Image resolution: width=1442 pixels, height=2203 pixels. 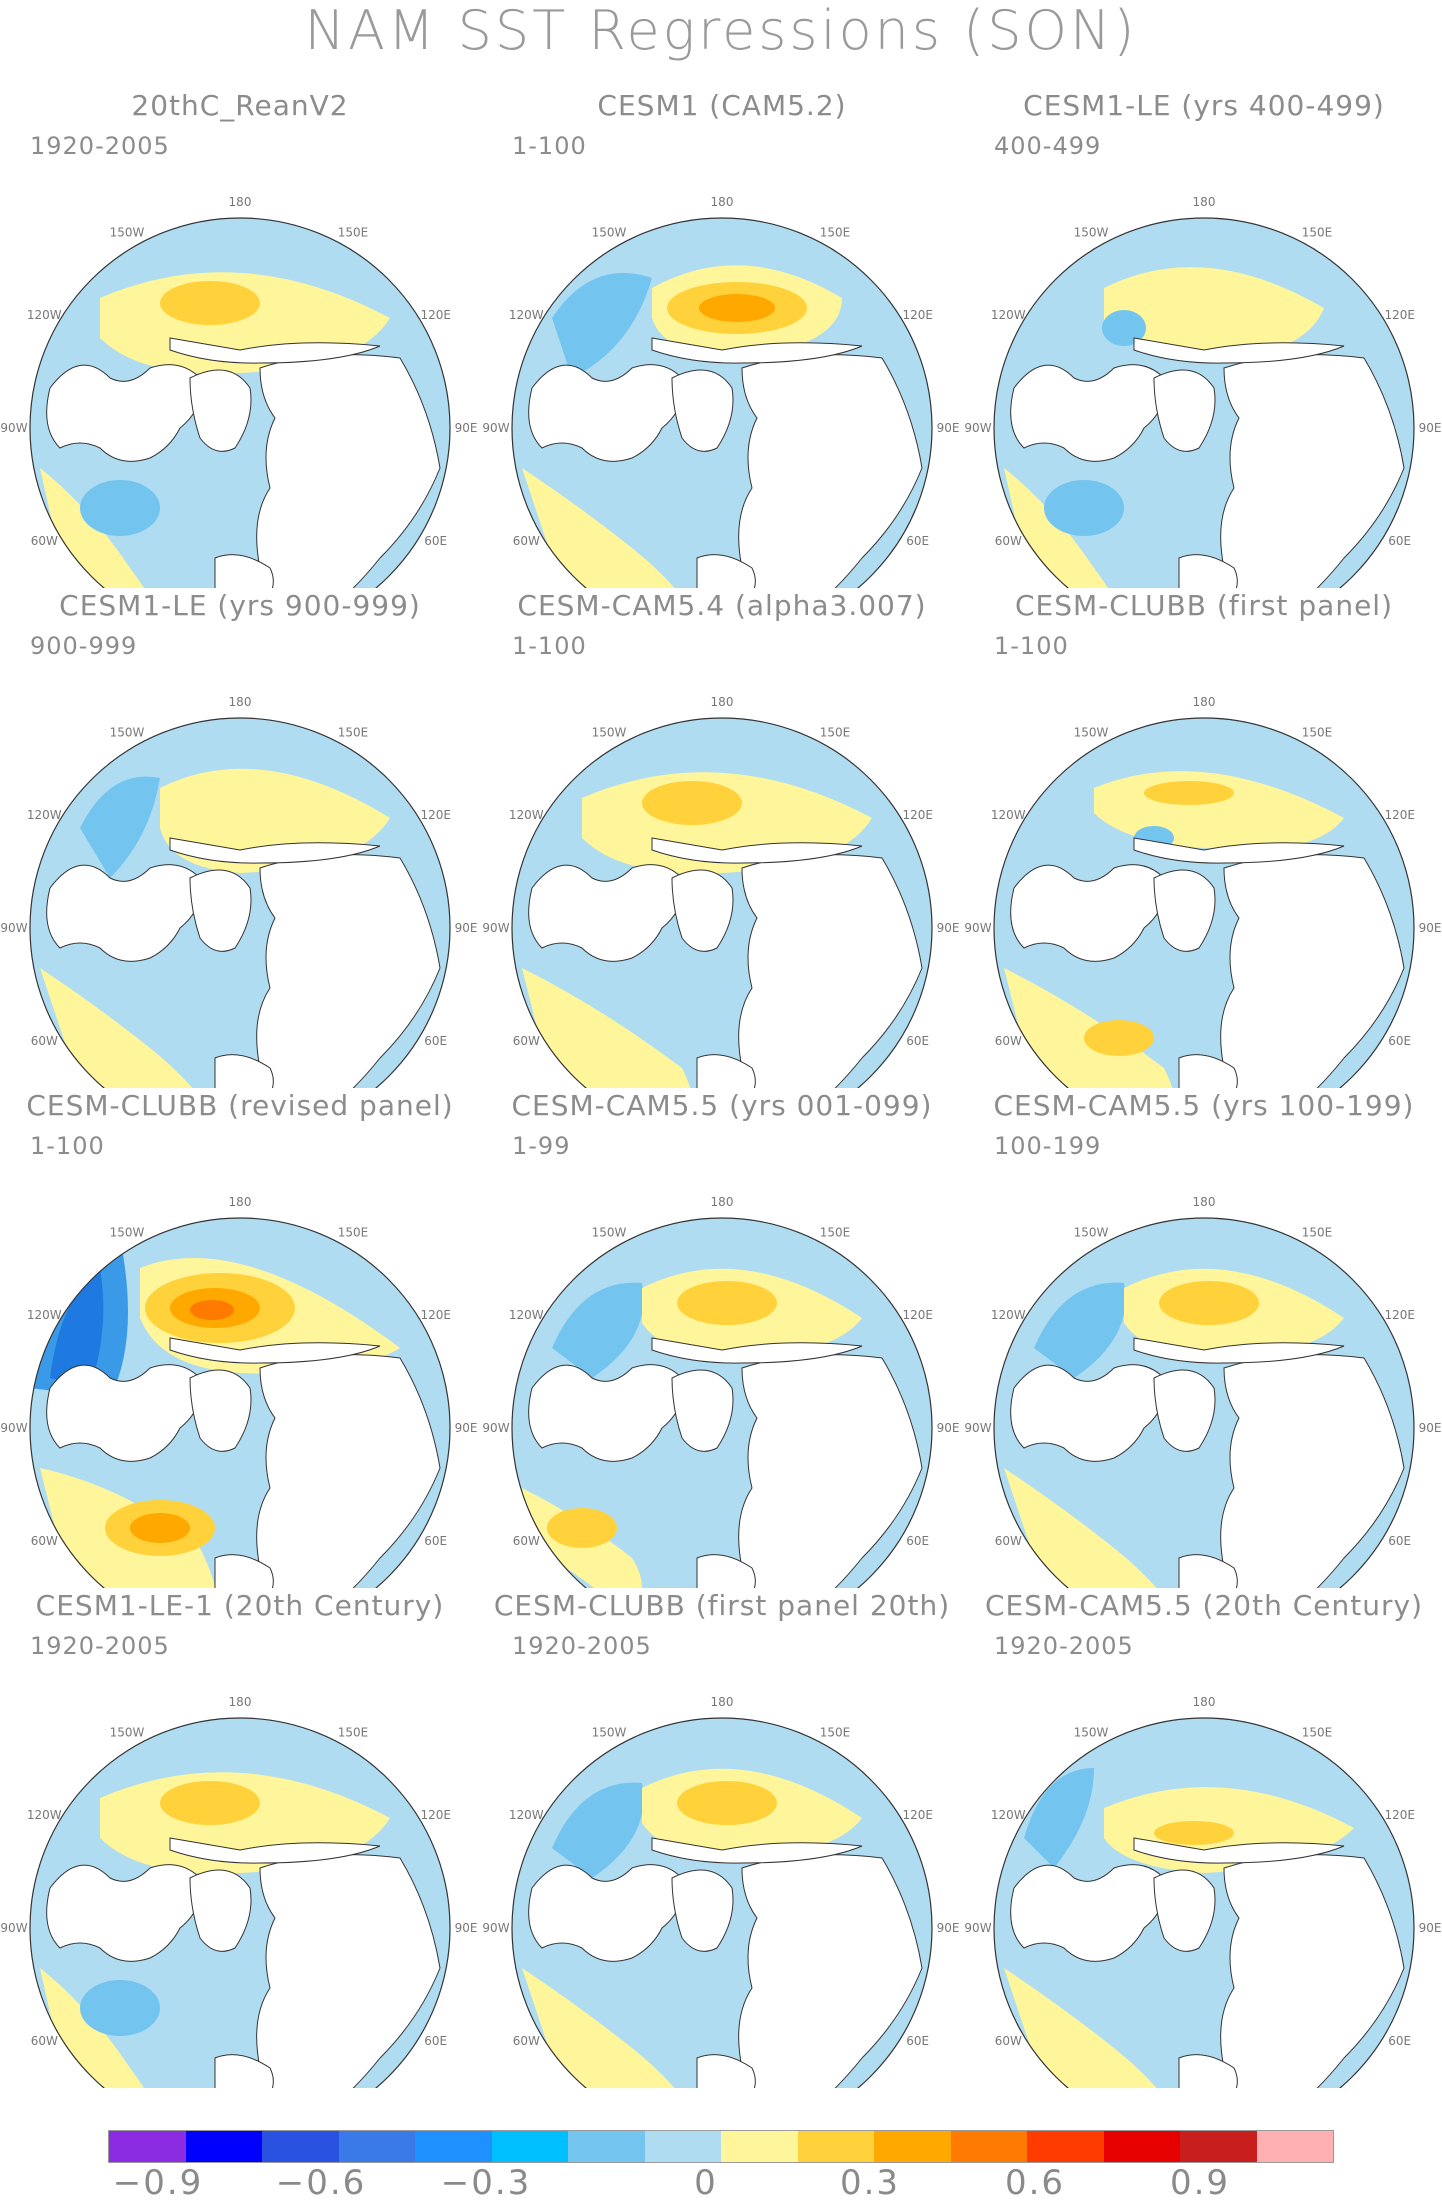 I want to click on panel-year-range: 900-999, so click(x=84, y=646).